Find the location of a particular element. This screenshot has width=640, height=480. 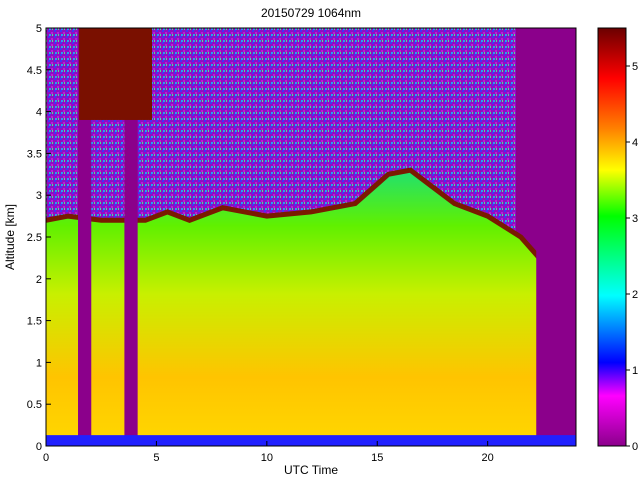

colorbar-tick-label: 4 is located at coordinates (635, 143).